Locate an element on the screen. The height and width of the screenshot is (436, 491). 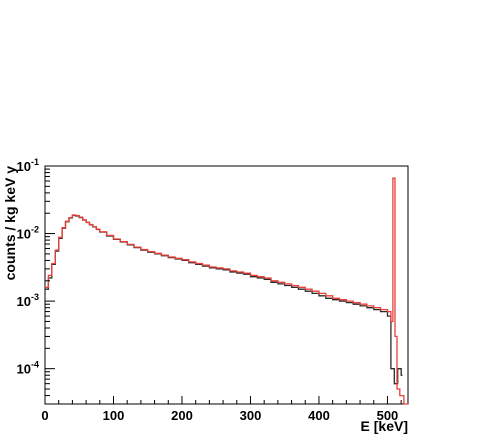
x-tick-label: 100 is located at coordinates (114, 415).